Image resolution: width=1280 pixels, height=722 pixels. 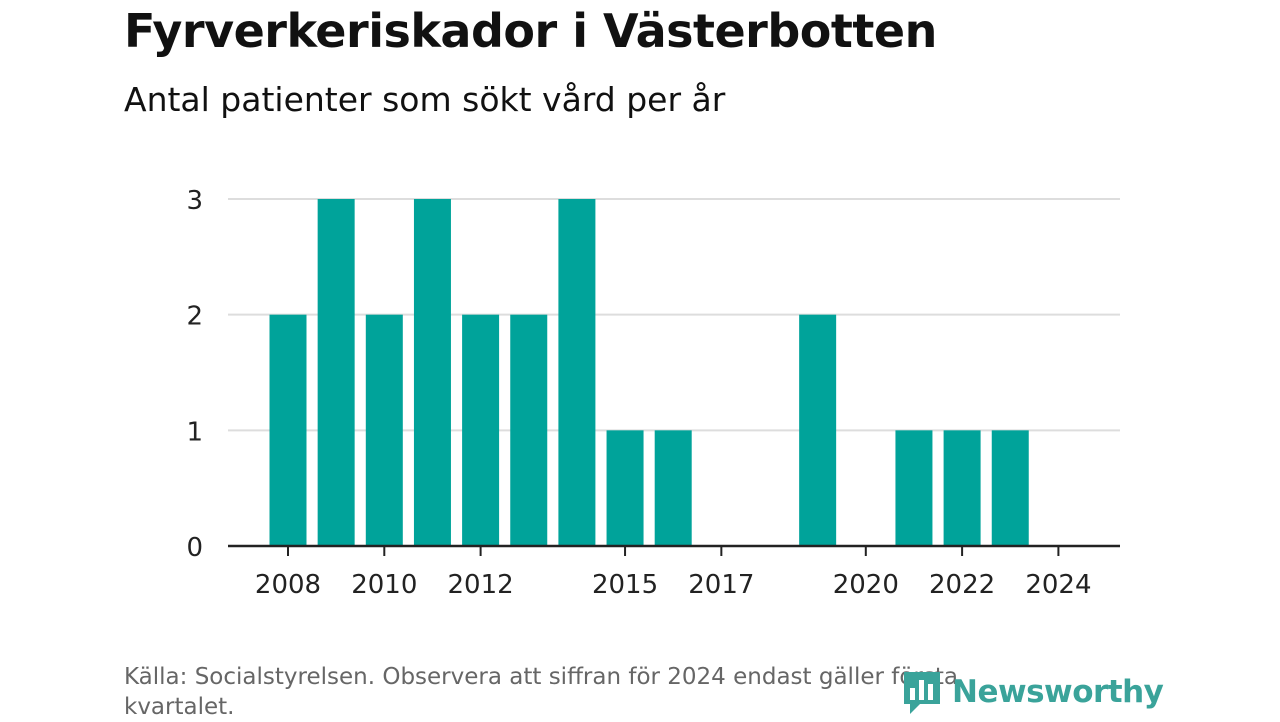 I want to click on y-tick-label: 1, so click(x=194, y=432).